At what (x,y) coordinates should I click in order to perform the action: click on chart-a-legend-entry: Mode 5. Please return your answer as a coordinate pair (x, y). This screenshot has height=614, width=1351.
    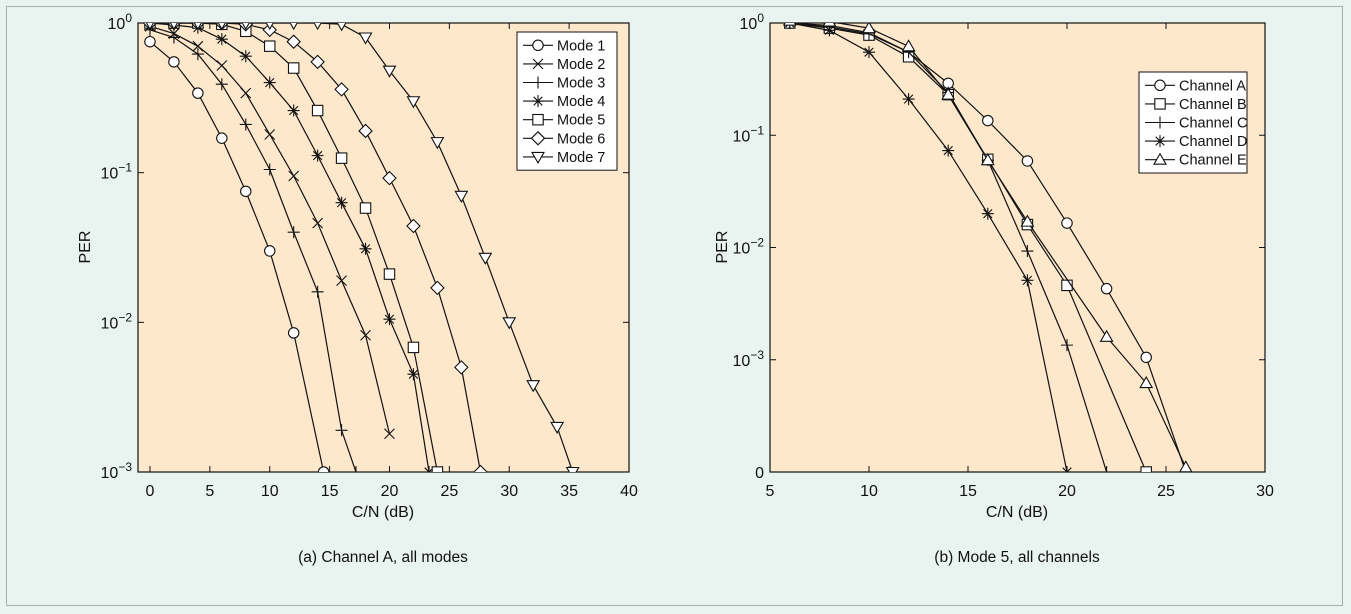
    Looking at the image, I should click on (564, 121).